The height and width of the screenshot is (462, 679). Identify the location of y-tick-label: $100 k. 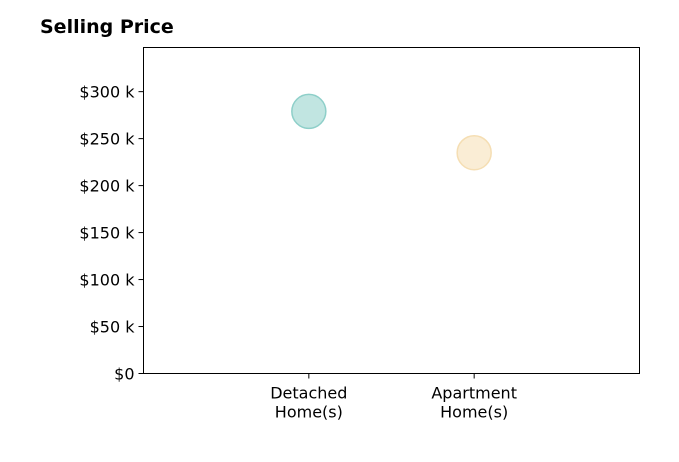
(107, 280).